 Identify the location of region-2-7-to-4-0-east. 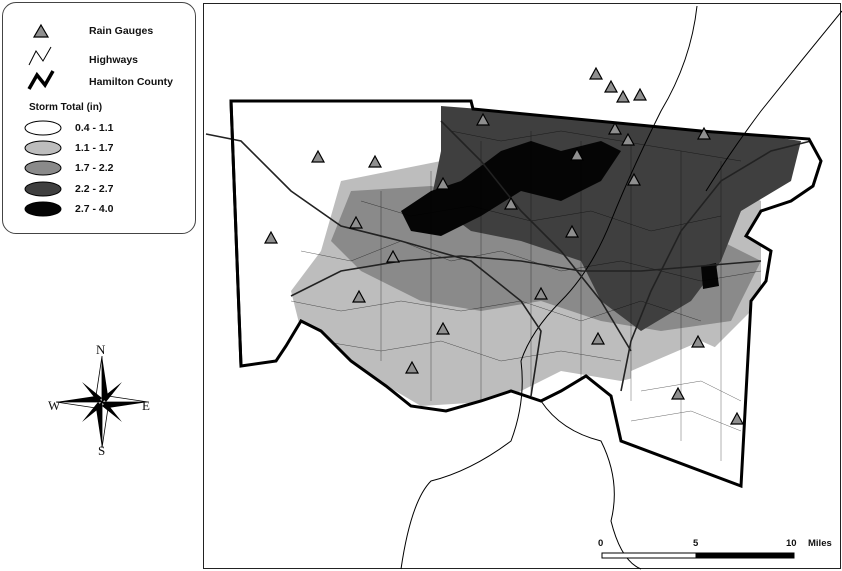
(710, 276).